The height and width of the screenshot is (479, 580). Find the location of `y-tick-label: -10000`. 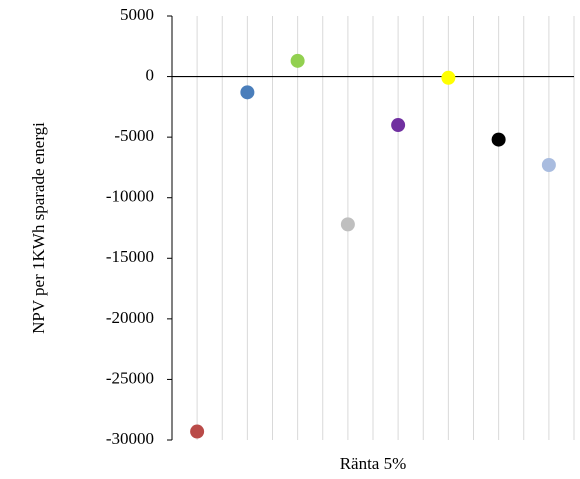

y-tick-label: -10000 is located at coordinates (130, 196).